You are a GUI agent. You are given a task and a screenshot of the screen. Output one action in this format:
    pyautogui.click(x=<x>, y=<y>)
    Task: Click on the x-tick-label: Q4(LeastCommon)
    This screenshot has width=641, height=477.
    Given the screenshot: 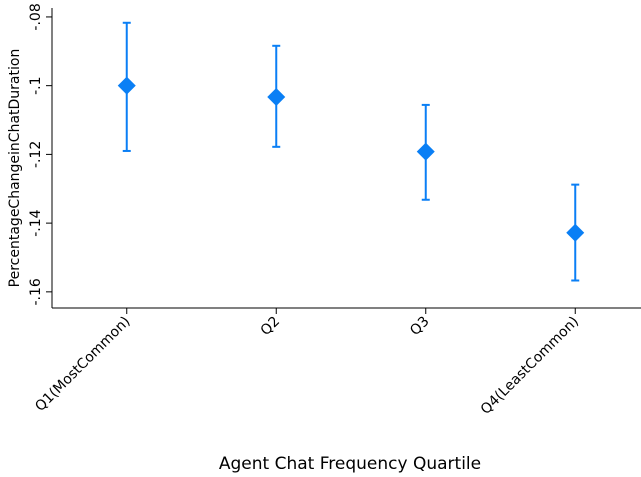 What is the action you would take?
    pyautogui.click(x=530, y=366)
    